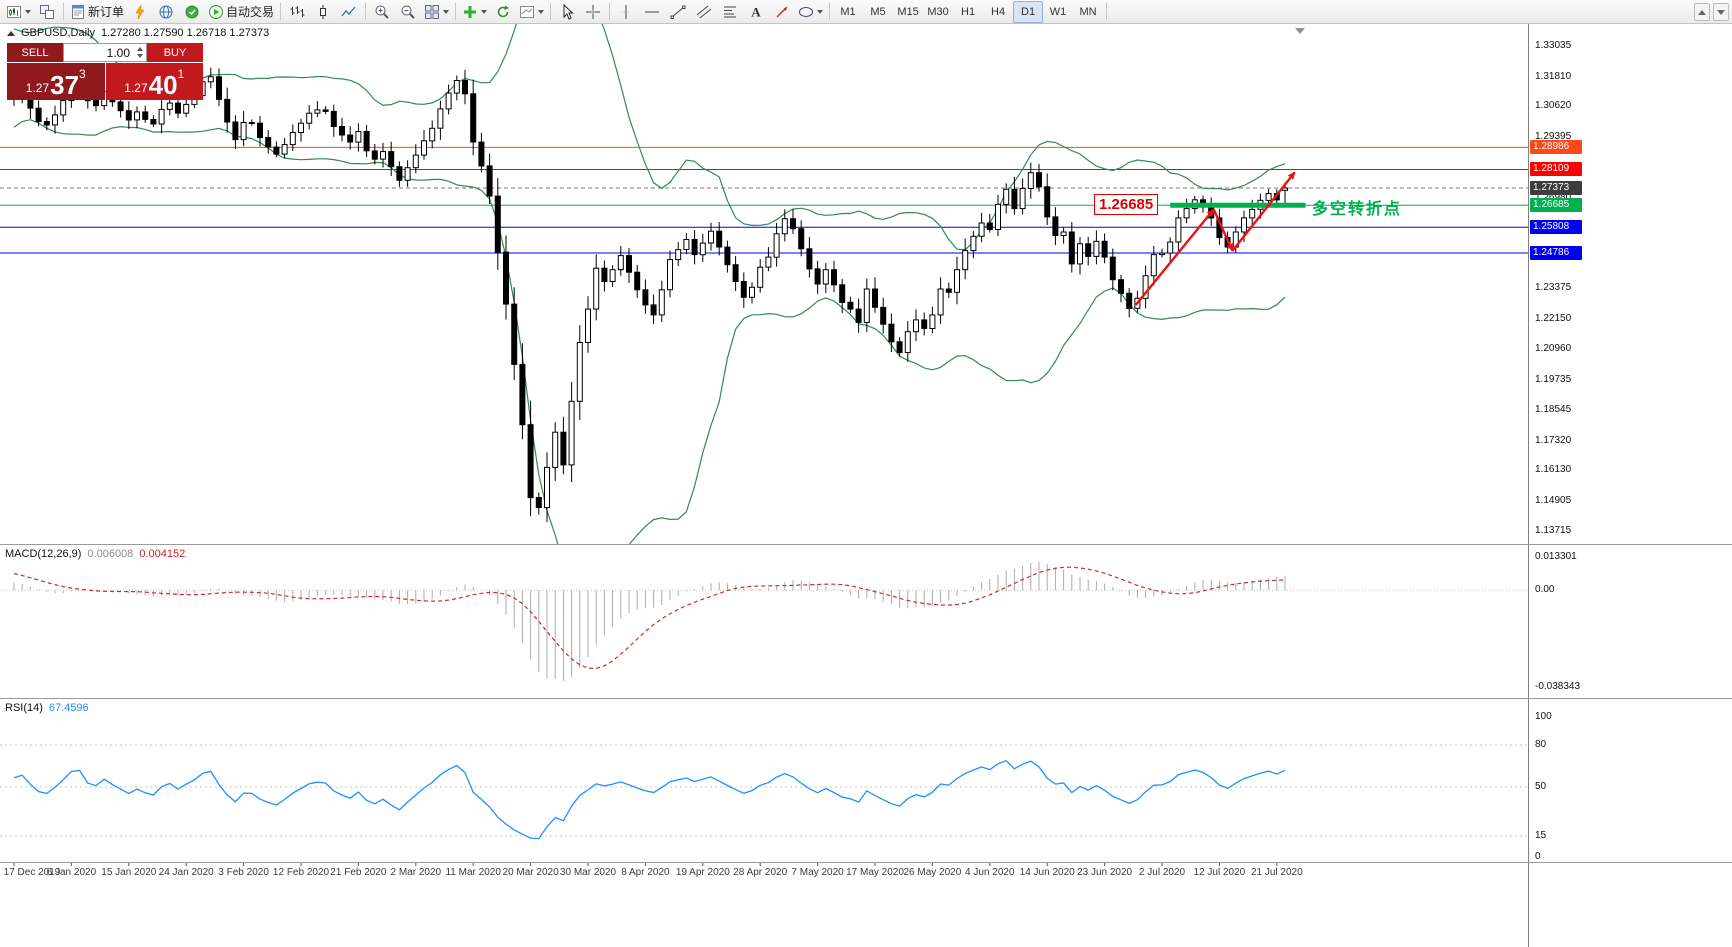 The height and width of the screenshot is (947, 1732). I want to click on autotrading-button: 自动交易, so click(241, 12).